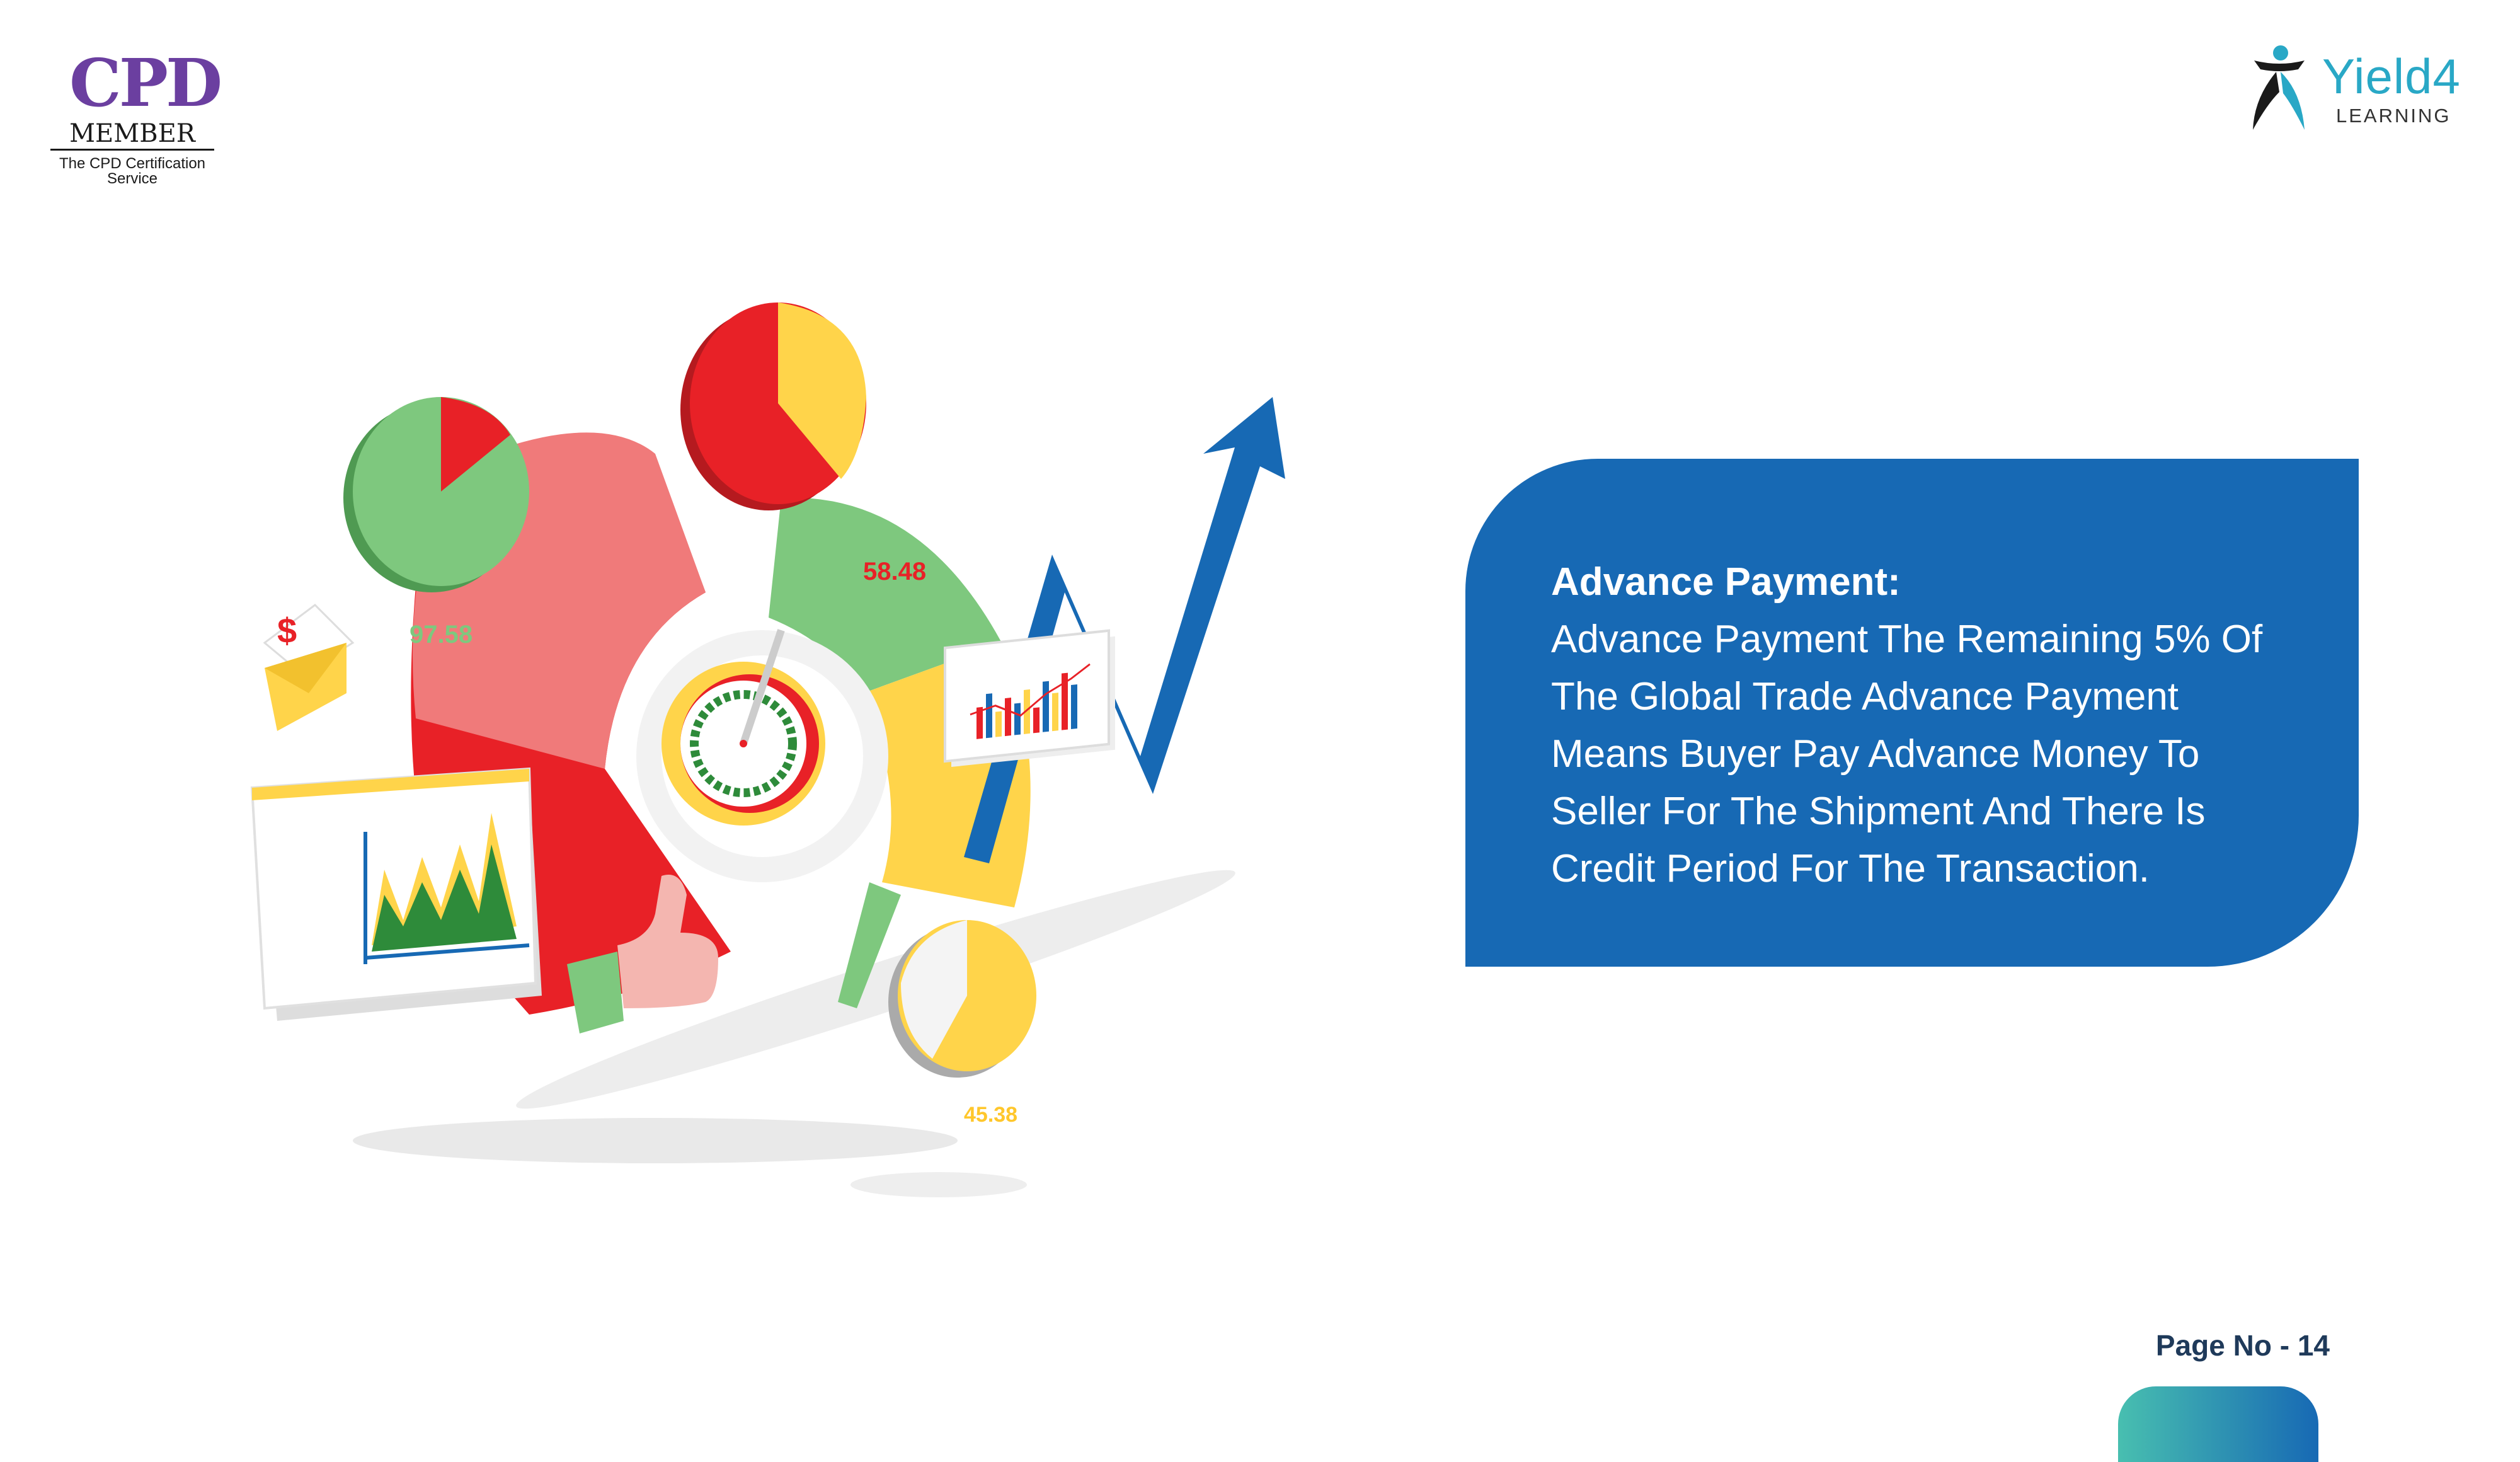 The width and height of the screenshot is (2520, 1462). Describe the element at coordinates (287, 630) in the screenshot. I see `dollar-sign: $` at that location.